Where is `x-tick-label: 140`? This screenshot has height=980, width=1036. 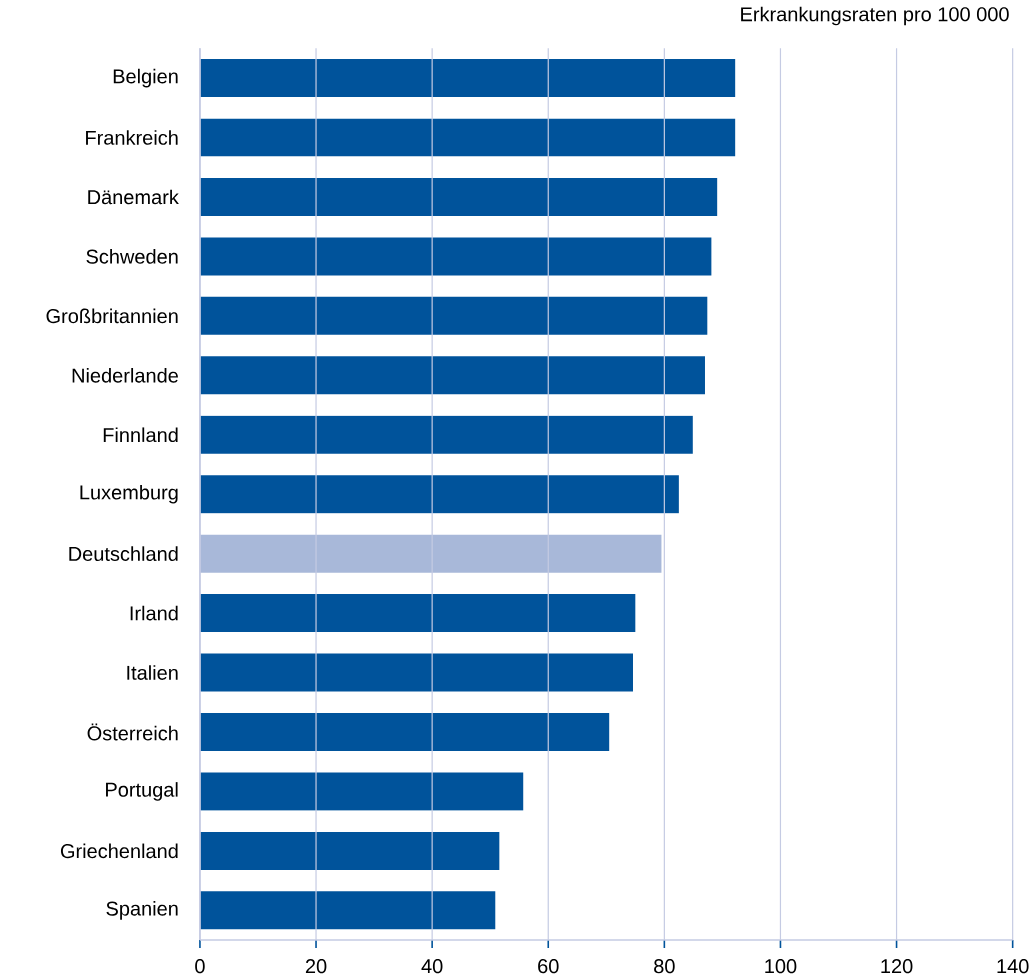 x-tick-label: 140 is located at coordinates (1013, 966).